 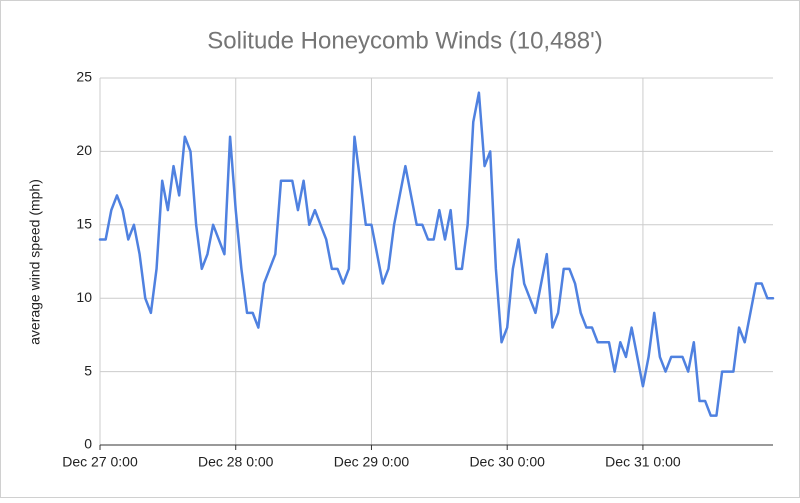 I want to click on x-tick-label: Dec 29 0:00, so click(x=372, y=462).